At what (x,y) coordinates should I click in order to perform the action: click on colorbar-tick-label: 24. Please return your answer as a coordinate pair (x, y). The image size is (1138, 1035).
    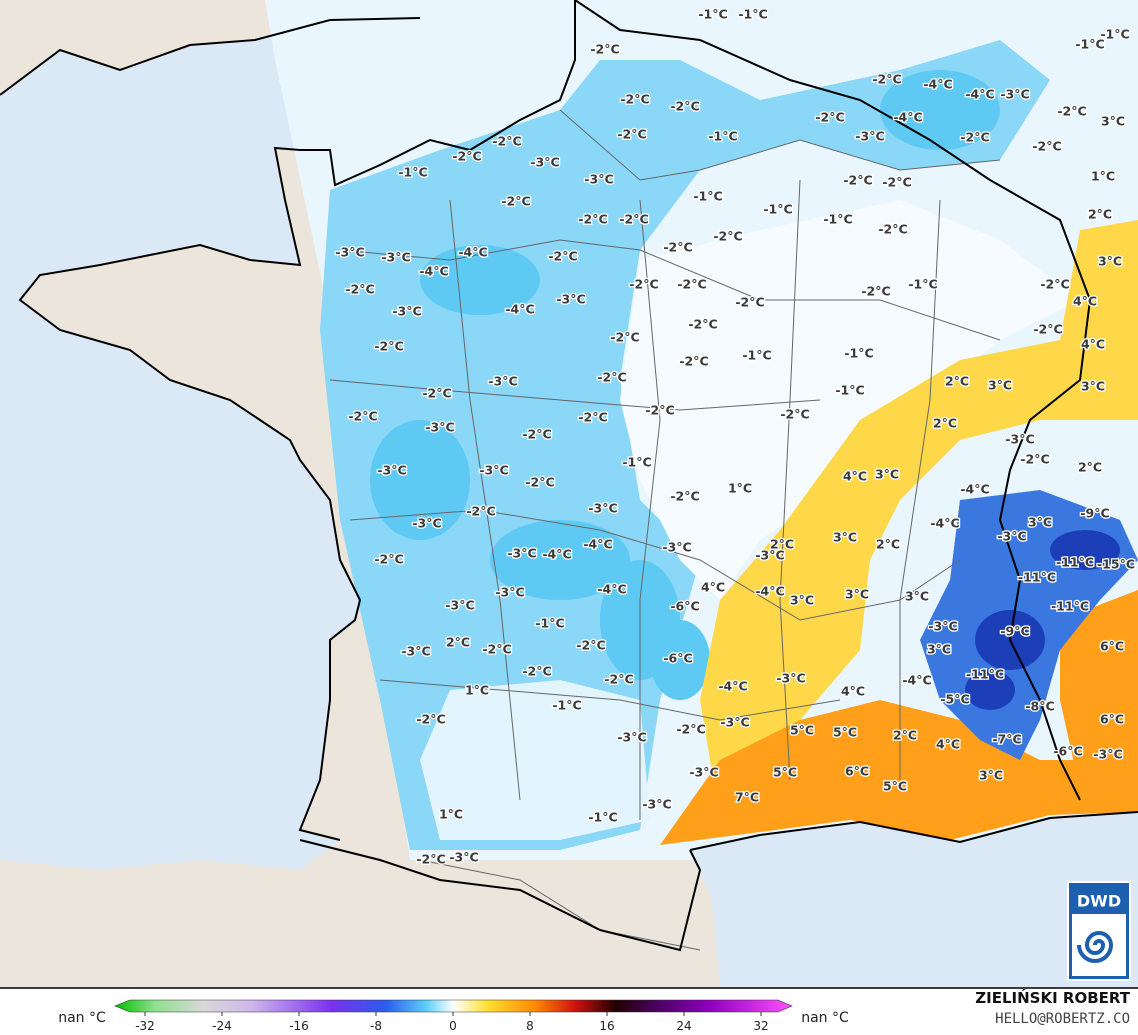
    Looking at the image, I should click on (683, 1026).